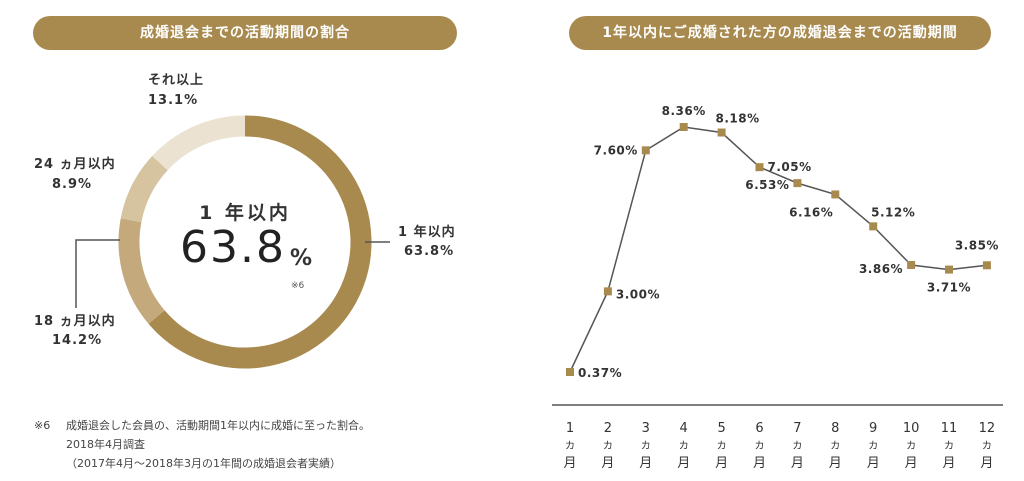 This screenshot has width=1024, height=481. What do you see at coordinates (42, 425) in the screenshot?
I see `footnote-mark: ※6` at bounding box center [42, 425].